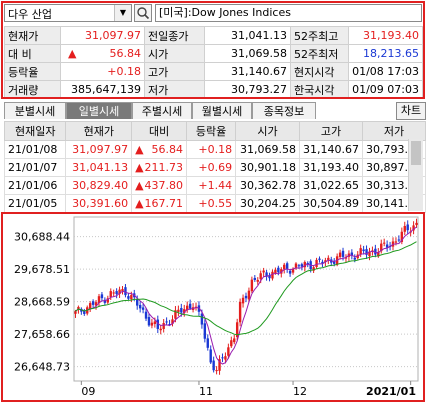  I want to click on column-header: 대비, so click(159, 131).